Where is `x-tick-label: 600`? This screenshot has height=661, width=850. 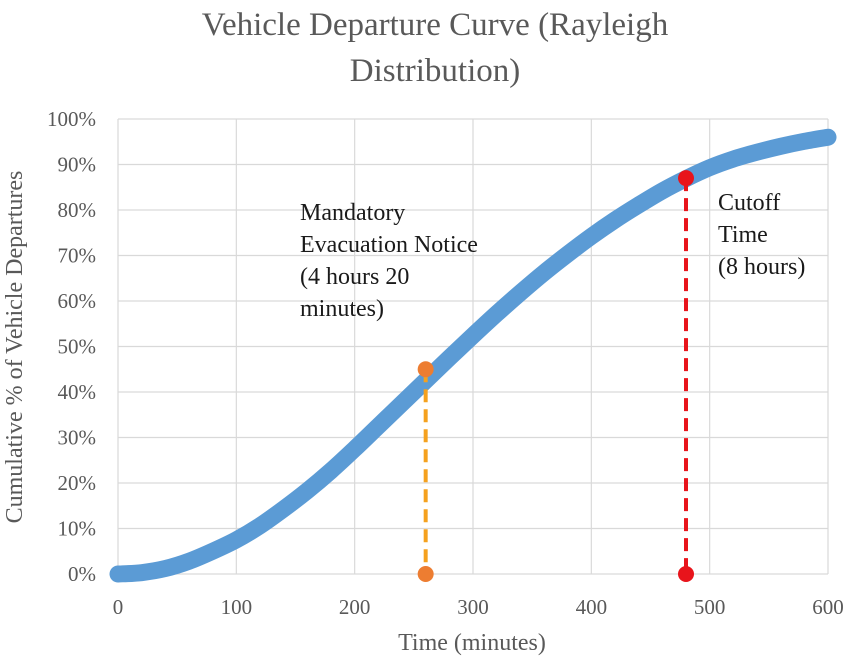 x-tick-label: 600 is located at coordinates (828, 607).